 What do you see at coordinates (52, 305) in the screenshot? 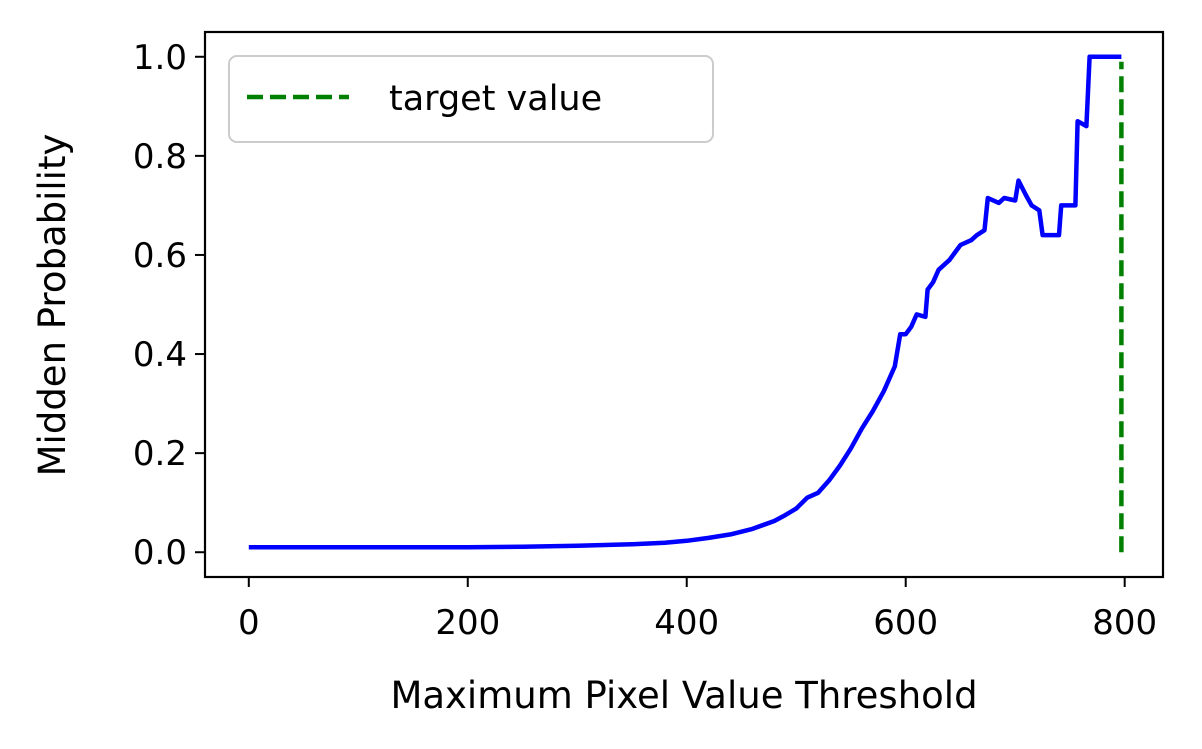
I see `y-axis-label: Midden Probability` at bounding box center [52, 305].